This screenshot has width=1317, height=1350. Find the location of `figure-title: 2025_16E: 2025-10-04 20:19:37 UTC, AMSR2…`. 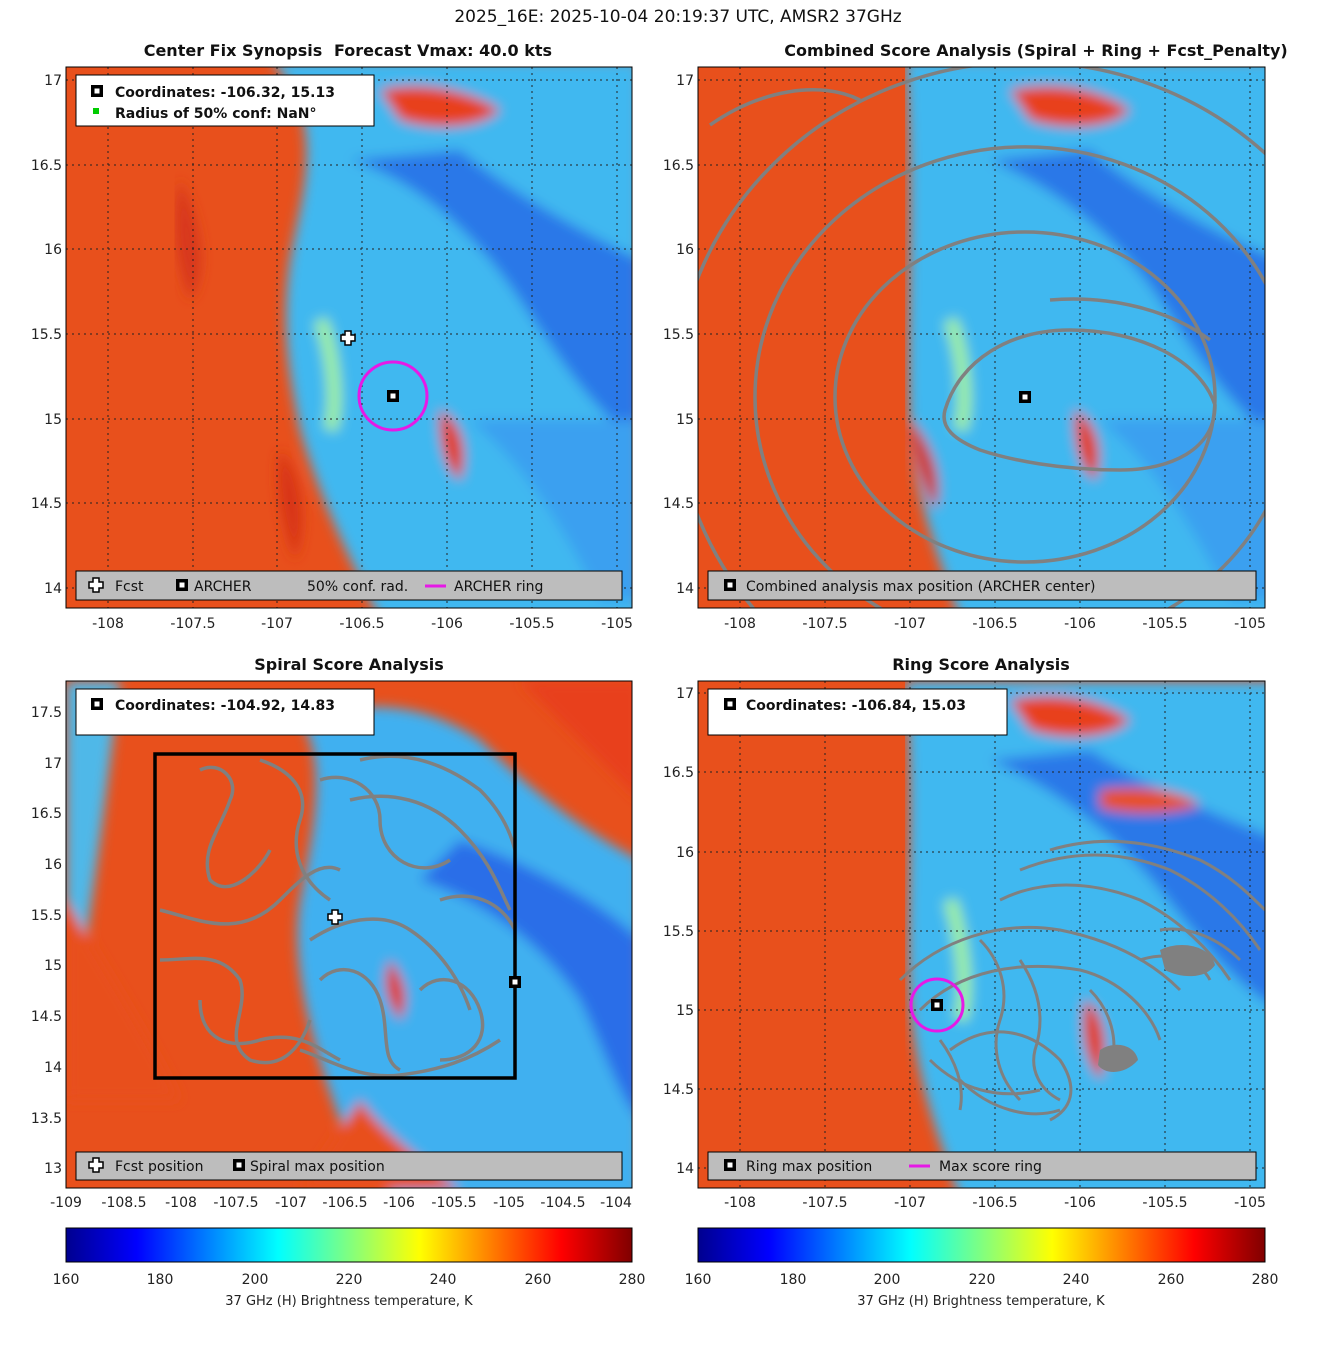

figure-title: 2025_16E: 2025-10-04 20:19:37 UTC, AMSR2… is located at coordinates (677, 17).